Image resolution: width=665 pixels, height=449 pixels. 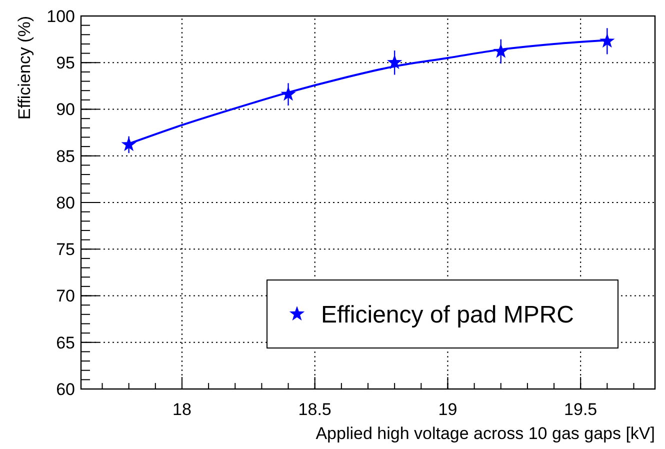 I want to click on legend-label: Efficiency of pad MPRC, so click(x=447, y=314).